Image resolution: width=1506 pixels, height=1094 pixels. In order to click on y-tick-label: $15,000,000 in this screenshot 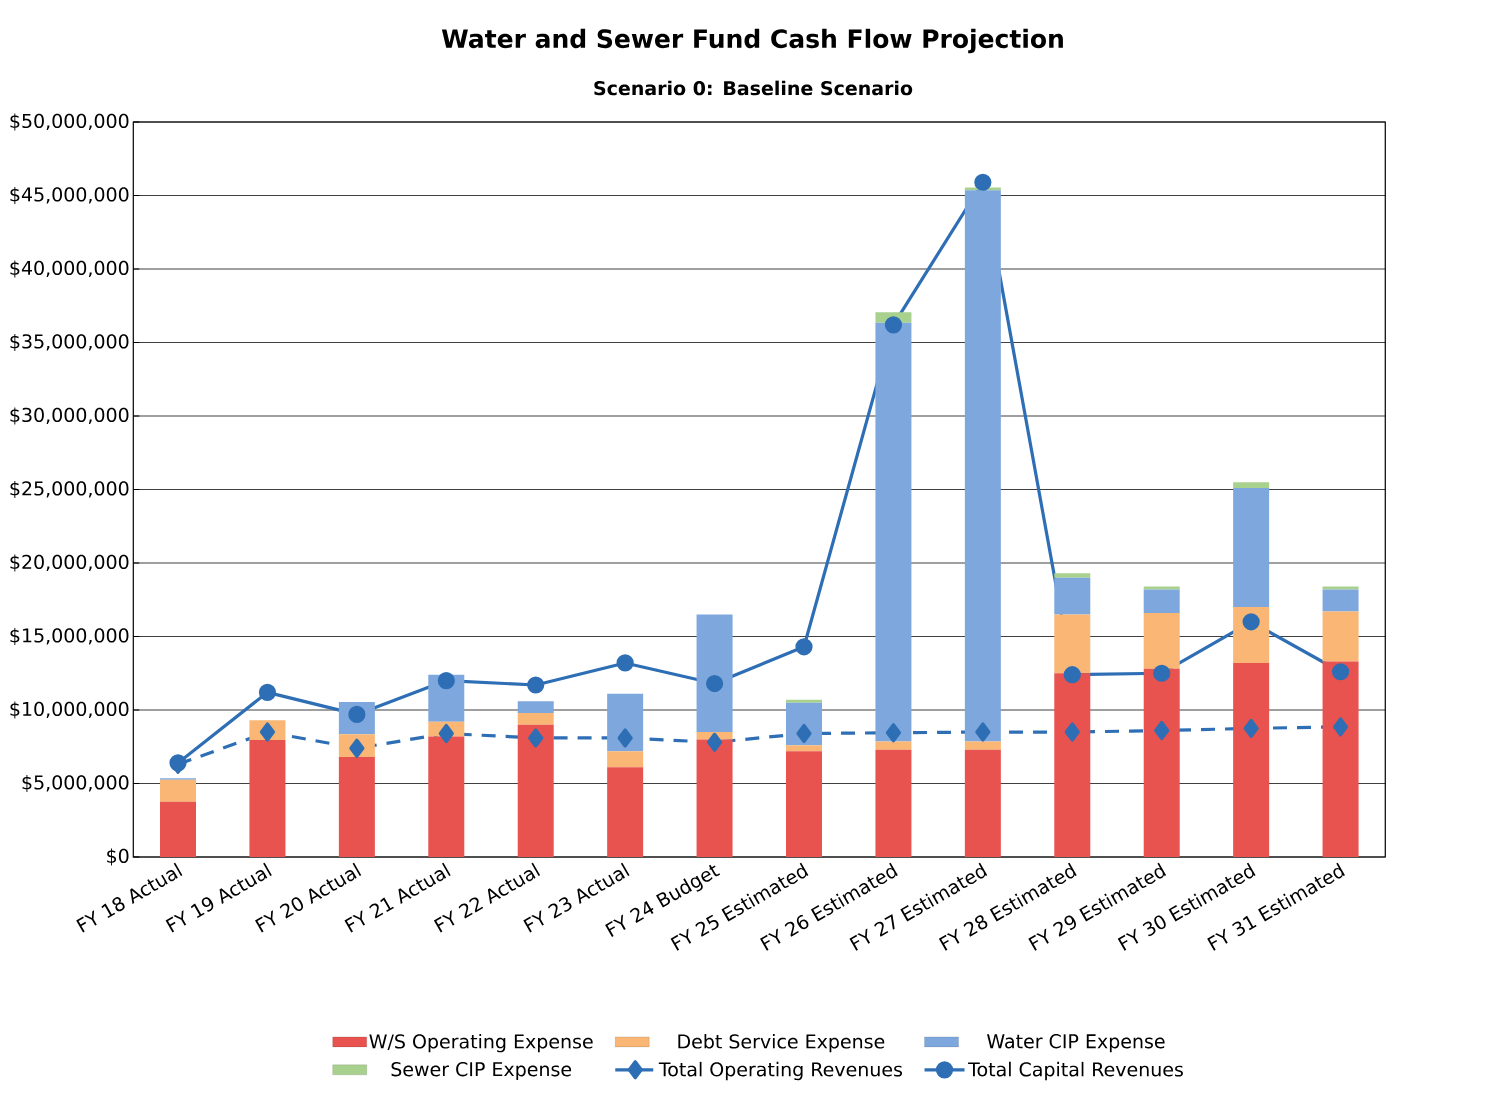, I will do `click(69, 636)`.